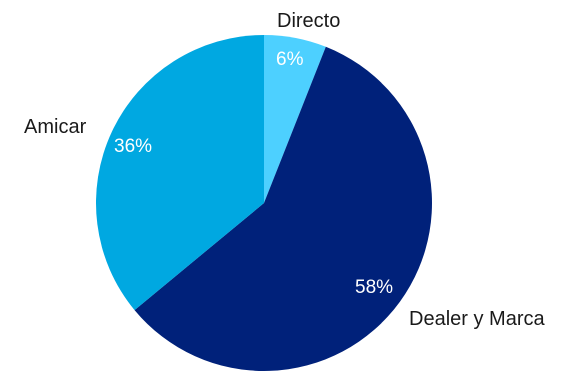 This screenshot has width=575, height=372. Describe the element at coordinates (295, 119) in the screenshot. I see `pie-slice-directo` at that location.